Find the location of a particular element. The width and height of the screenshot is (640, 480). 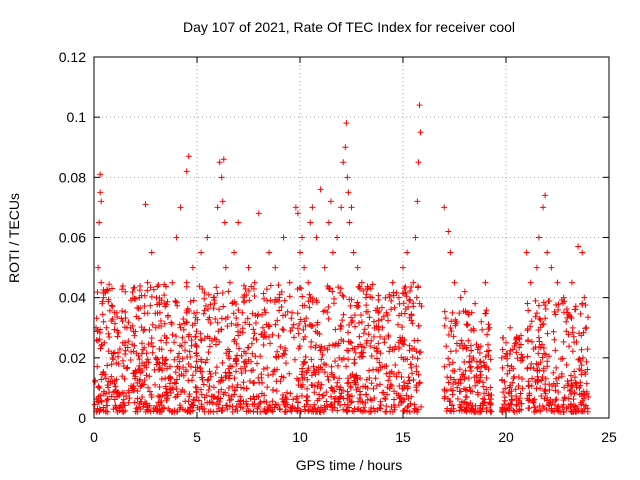

y-tick-labels: 0 0.02 0.04 0.06 0.08 0.1 0.12 is located at coordinates (72, 237).